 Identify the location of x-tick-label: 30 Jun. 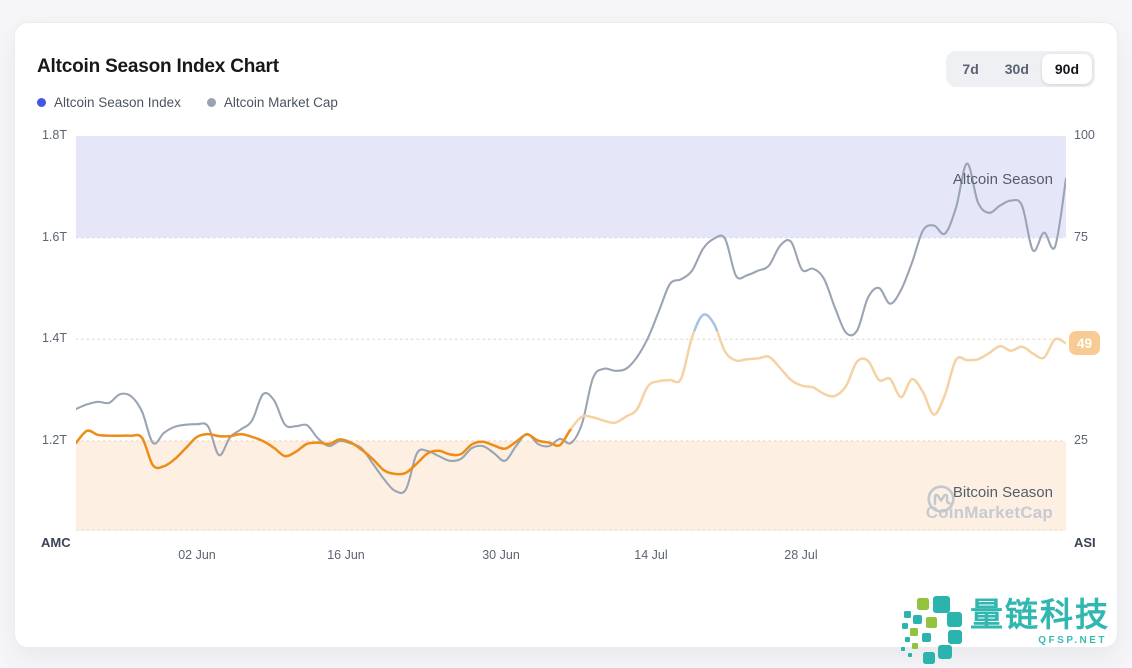
(501, 555).